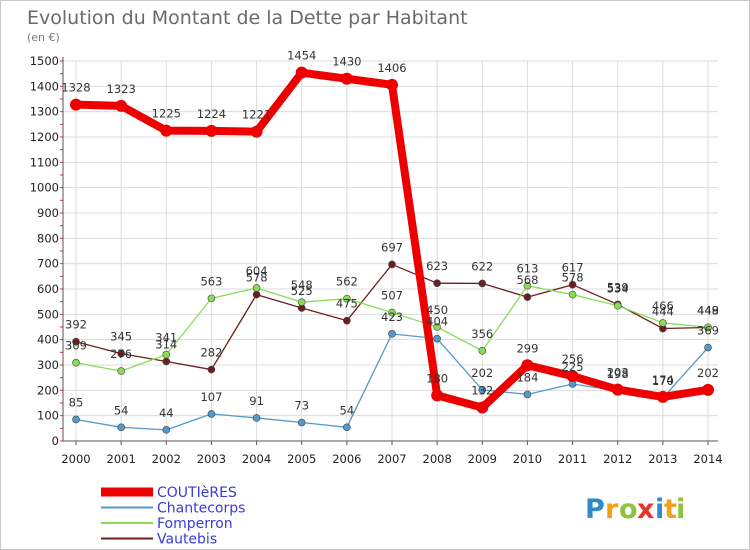 This screenshot has width=750, height=550. I want to click on x-tick-label: 2014, so click(707, 459).